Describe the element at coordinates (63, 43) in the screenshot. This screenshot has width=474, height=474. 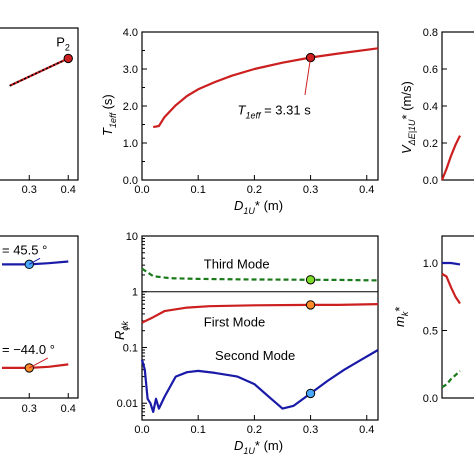
I see `point-label: P2` at that location.